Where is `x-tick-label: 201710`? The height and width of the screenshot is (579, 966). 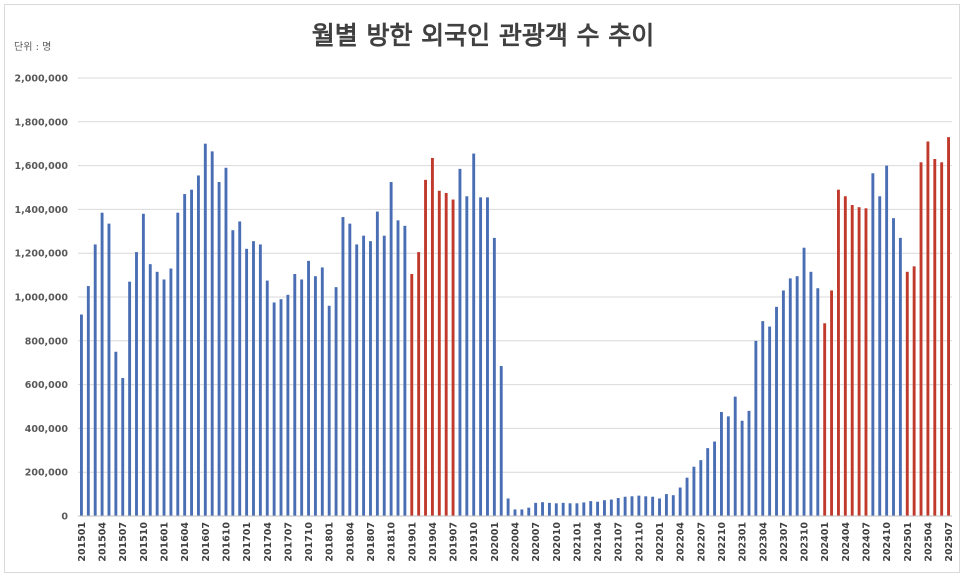 x-tick-label: 201710 is located at coordinates (309, 542).